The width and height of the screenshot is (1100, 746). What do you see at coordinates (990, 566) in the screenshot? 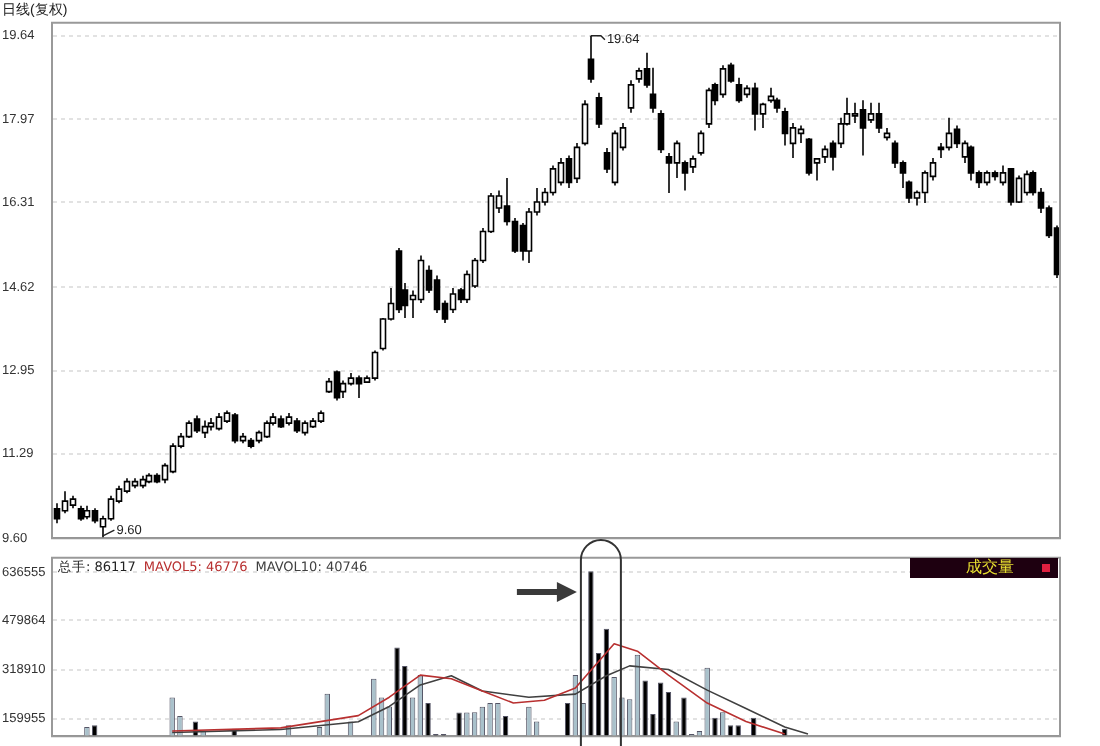
I see `annotation: 成交量` at bounding box center [990, 566].